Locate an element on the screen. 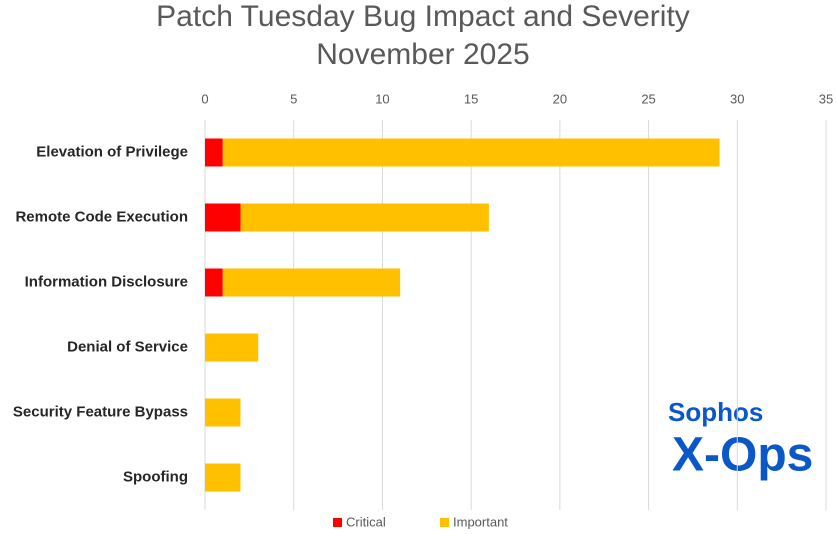 This screenshot has height=534, width=836. x-tick-label: 5 is located at coordinates (293, 98).